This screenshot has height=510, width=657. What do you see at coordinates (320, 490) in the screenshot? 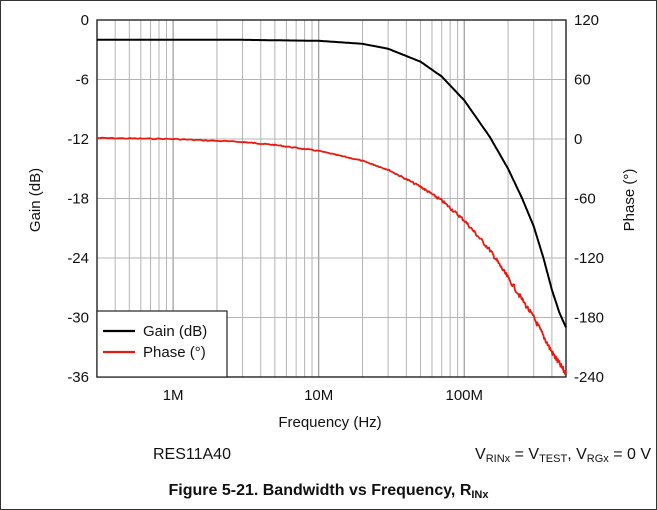
I see `caption-text: Figure 5-21. Bandwidth vs Frequency, R` at bounding box center [320, 490].